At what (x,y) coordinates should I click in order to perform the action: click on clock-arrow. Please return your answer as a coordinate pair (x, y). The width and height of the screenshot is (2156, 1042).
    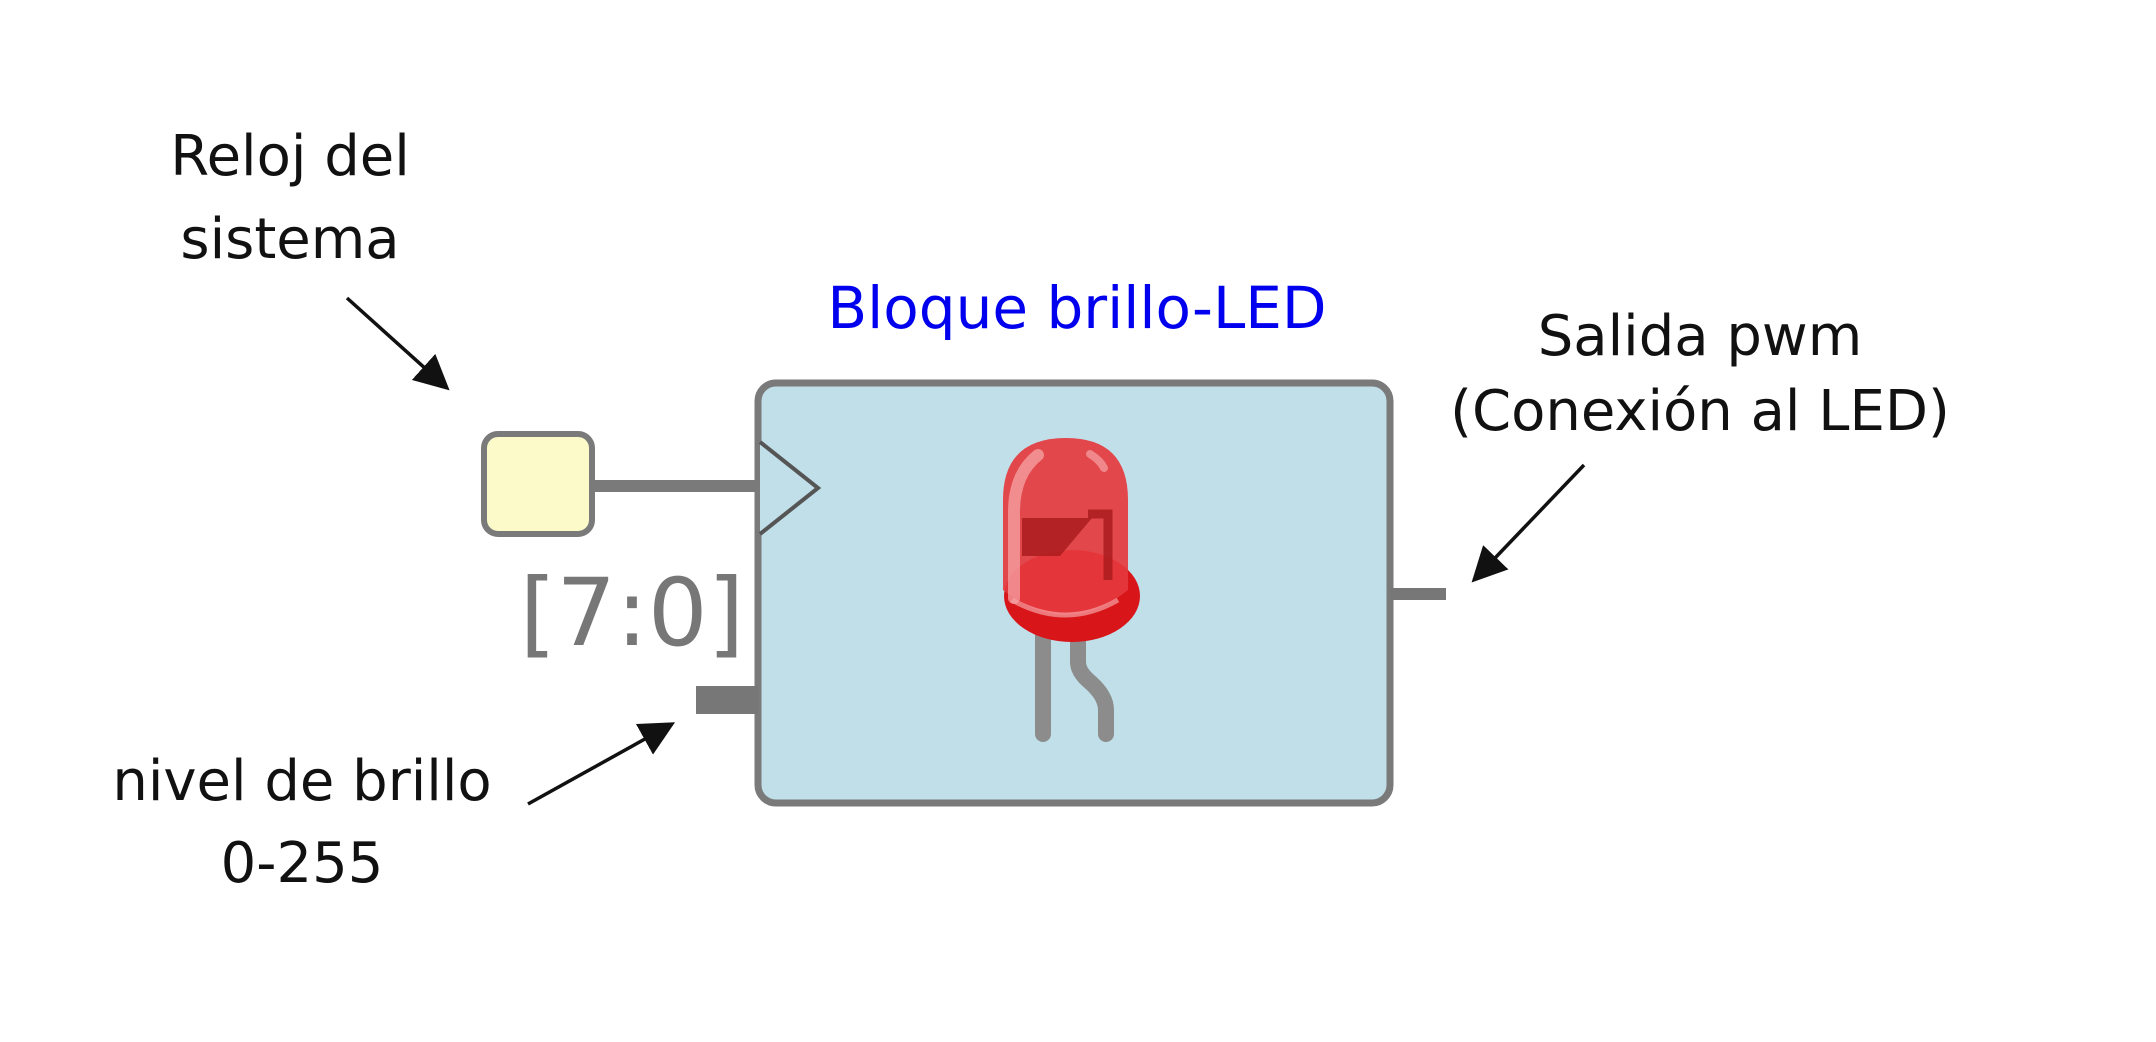
    Looking at the image, I should click on (397, 343).